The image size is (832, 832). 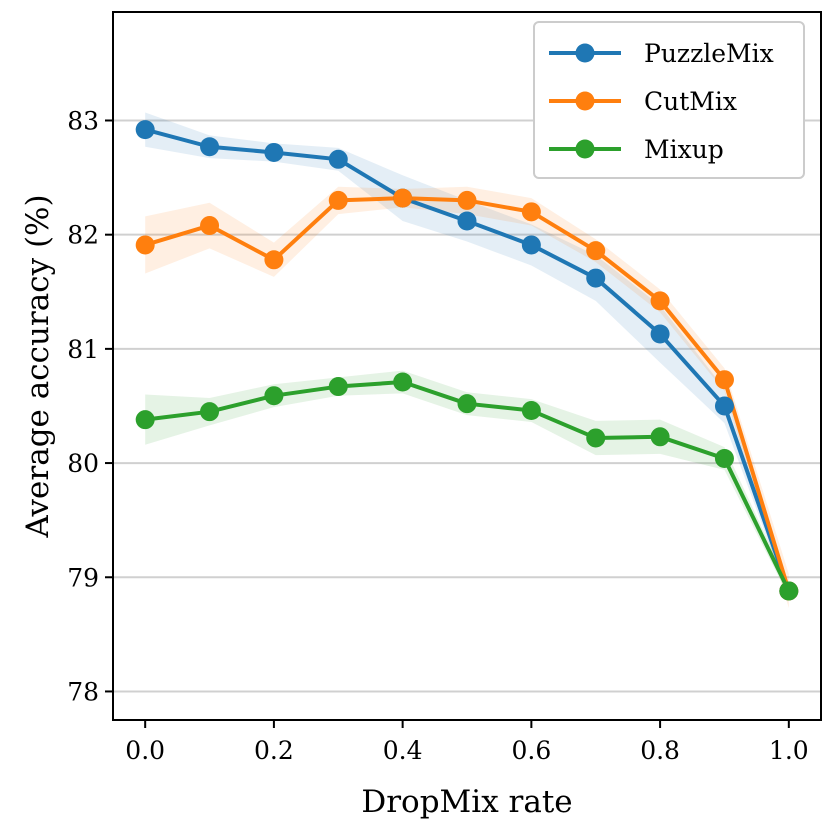 I want to click on y-tick-label: 82, so click(x=83, y=235).